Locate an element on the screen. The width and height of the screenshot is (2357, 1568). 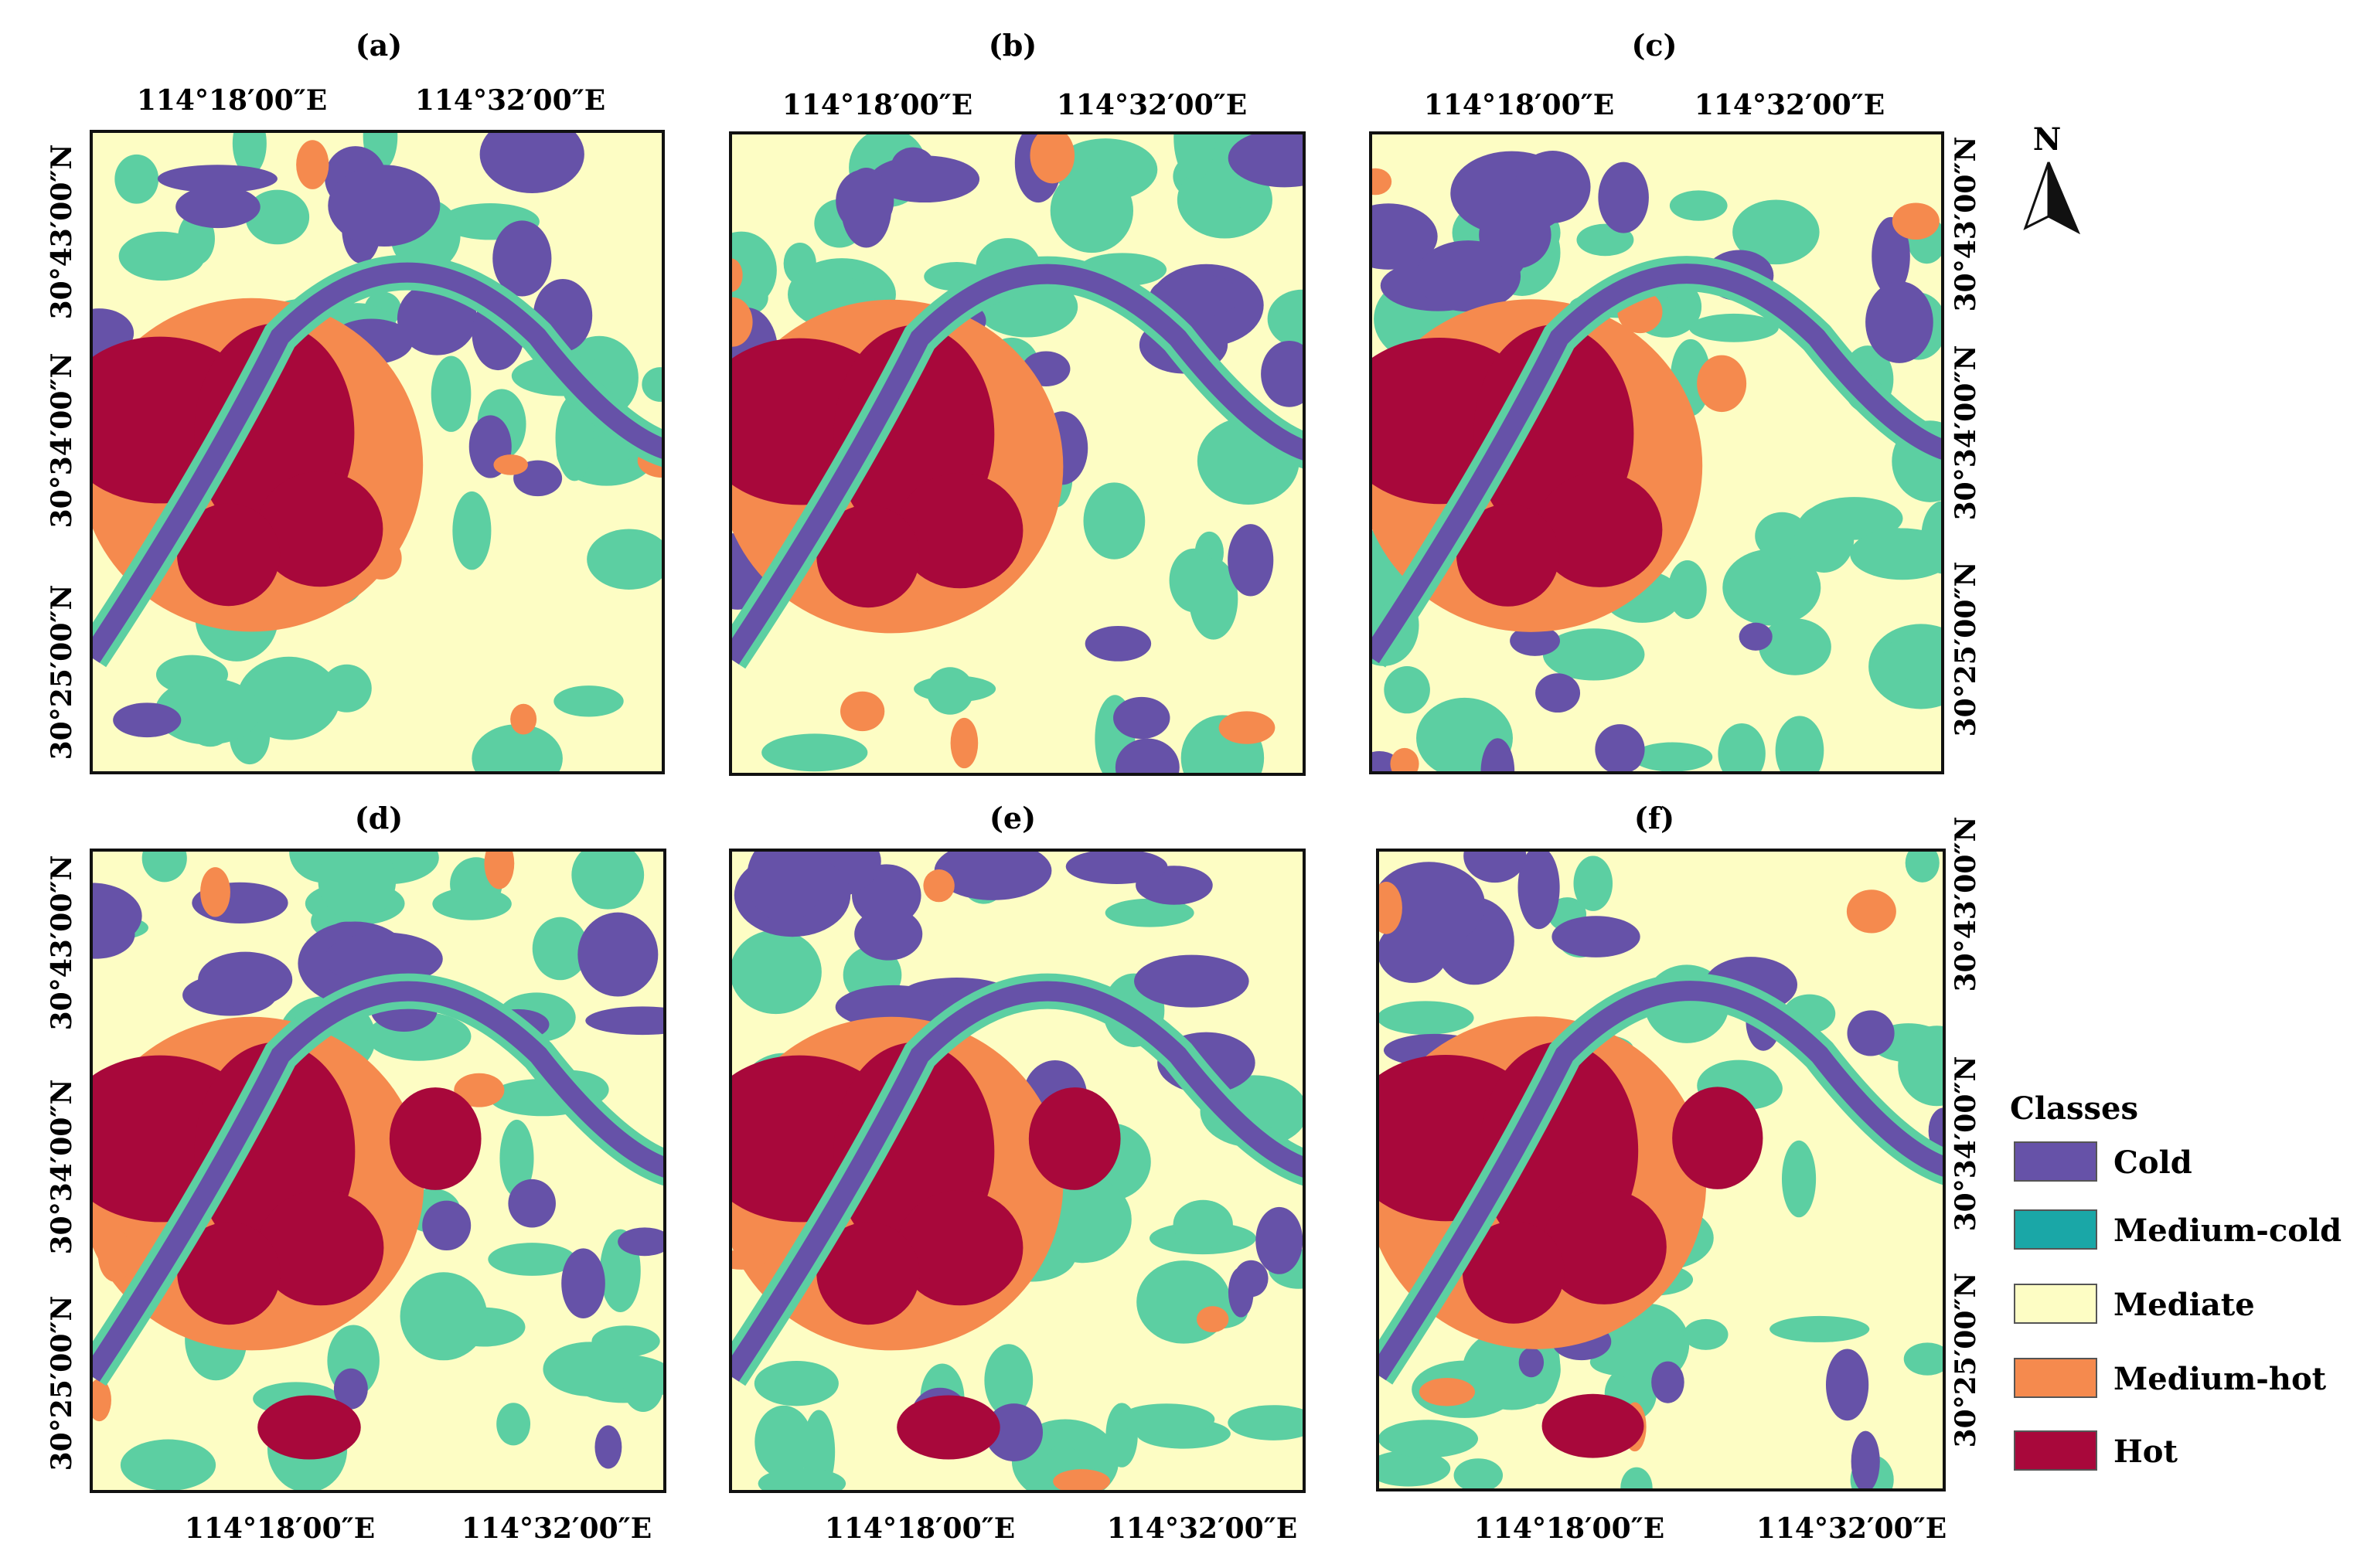
lat-label: 30°43′00″N is located at coordinates (62, 233).